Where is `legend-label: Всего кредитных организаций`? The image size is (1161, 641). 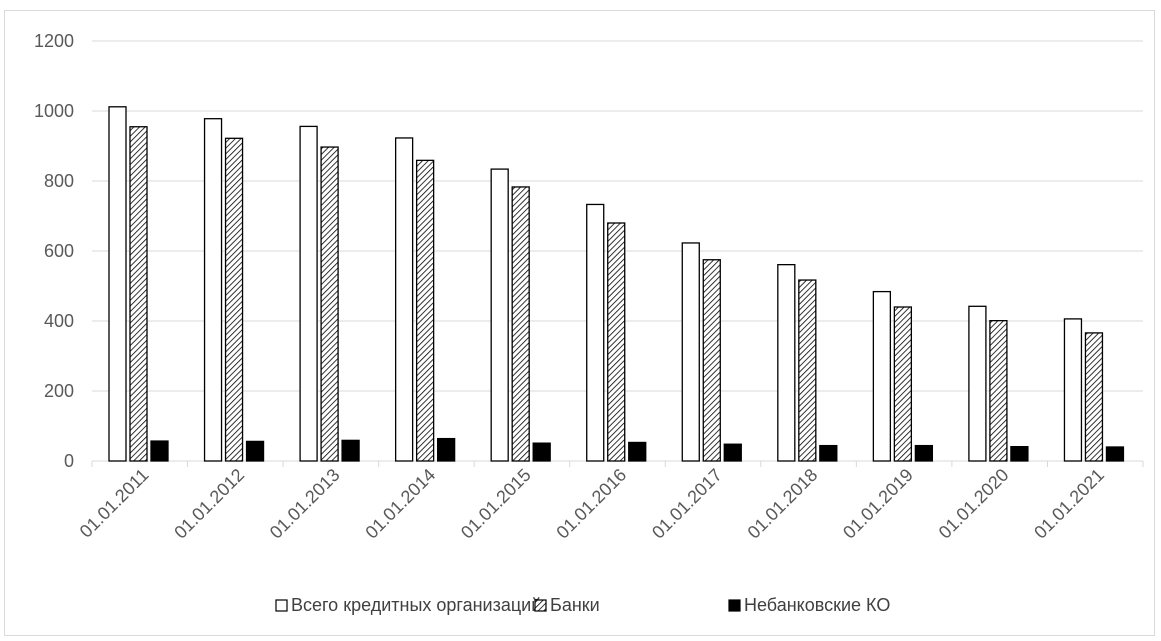 legend-label: Всего кредитных организаций is located at coordinates (416, 605).